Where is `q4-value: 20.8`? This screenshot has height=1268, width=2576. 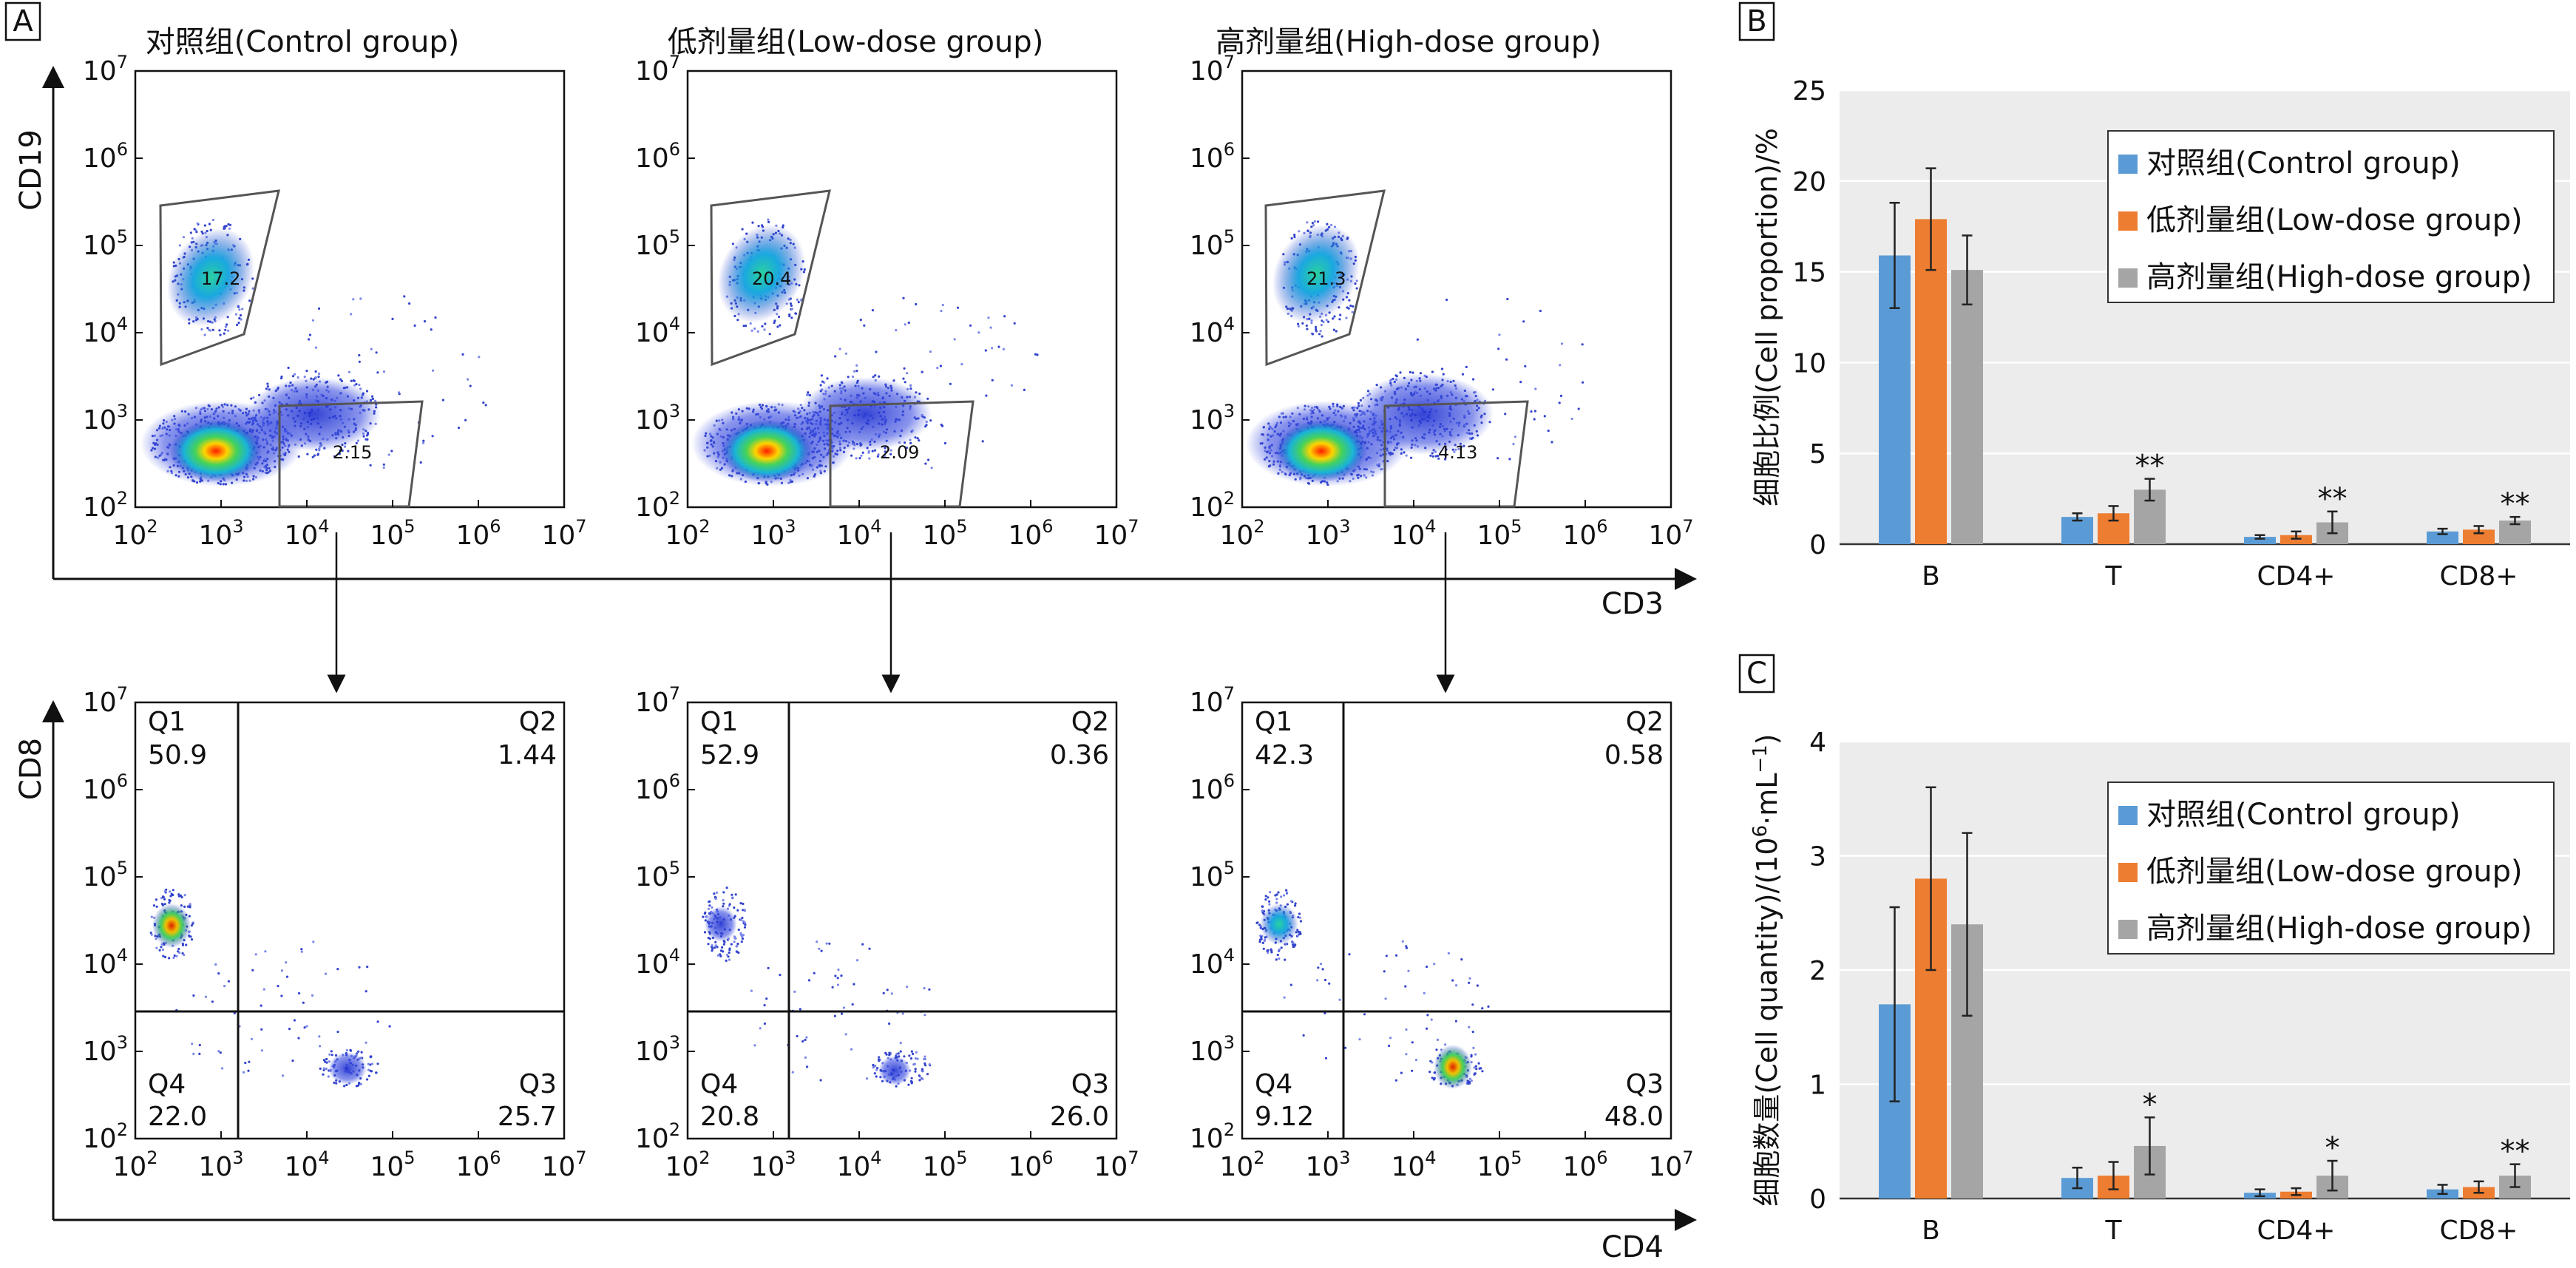 q4-value: 20.8 is located at coordinates (729, 1117).